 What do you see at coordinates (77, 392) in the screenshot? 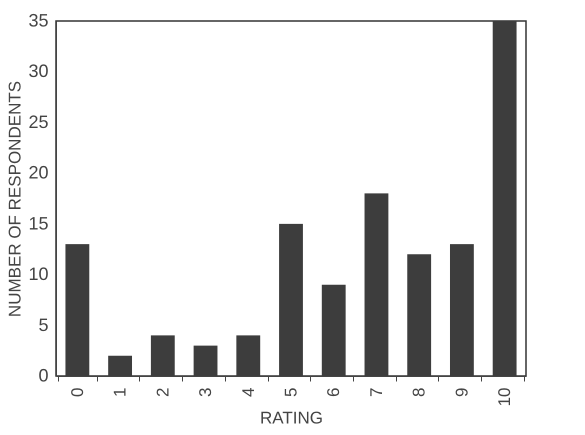
I see `x-tick-label: 0` at bounding box center [77, 392].